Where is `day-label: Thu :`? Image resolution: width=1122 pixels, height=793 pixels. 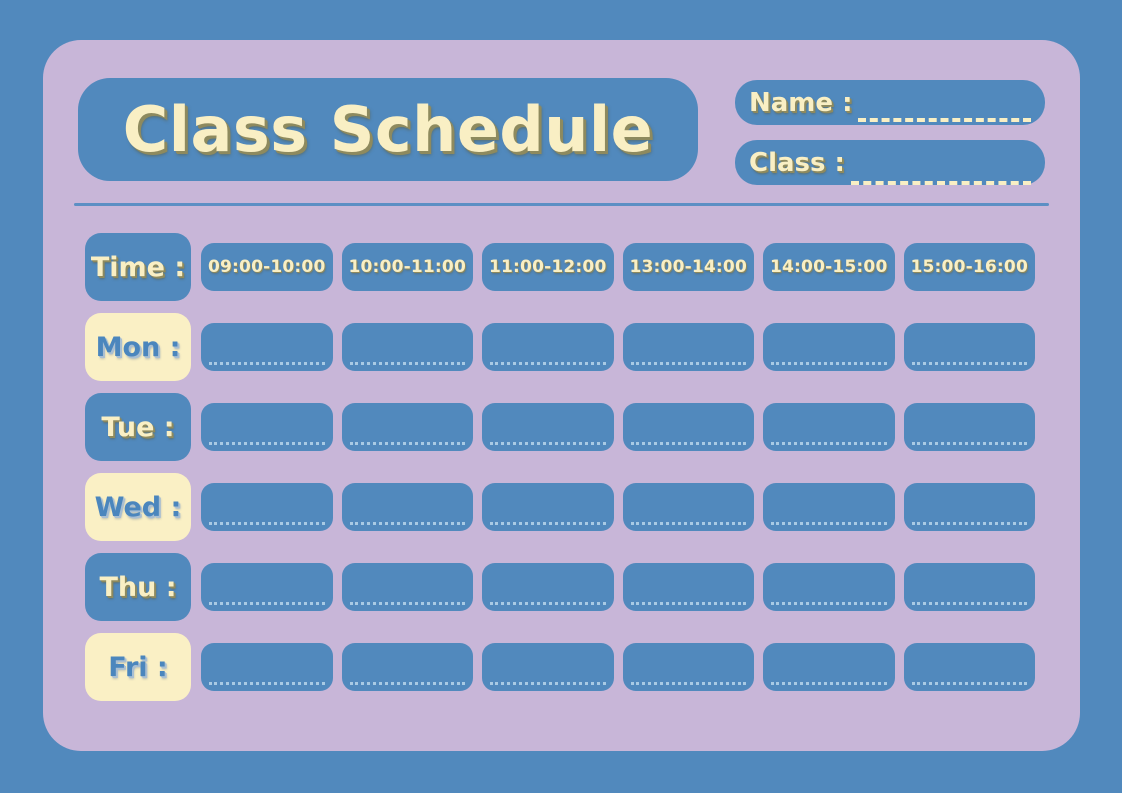 day-label: Thu : is located at coordinates (138, 587).